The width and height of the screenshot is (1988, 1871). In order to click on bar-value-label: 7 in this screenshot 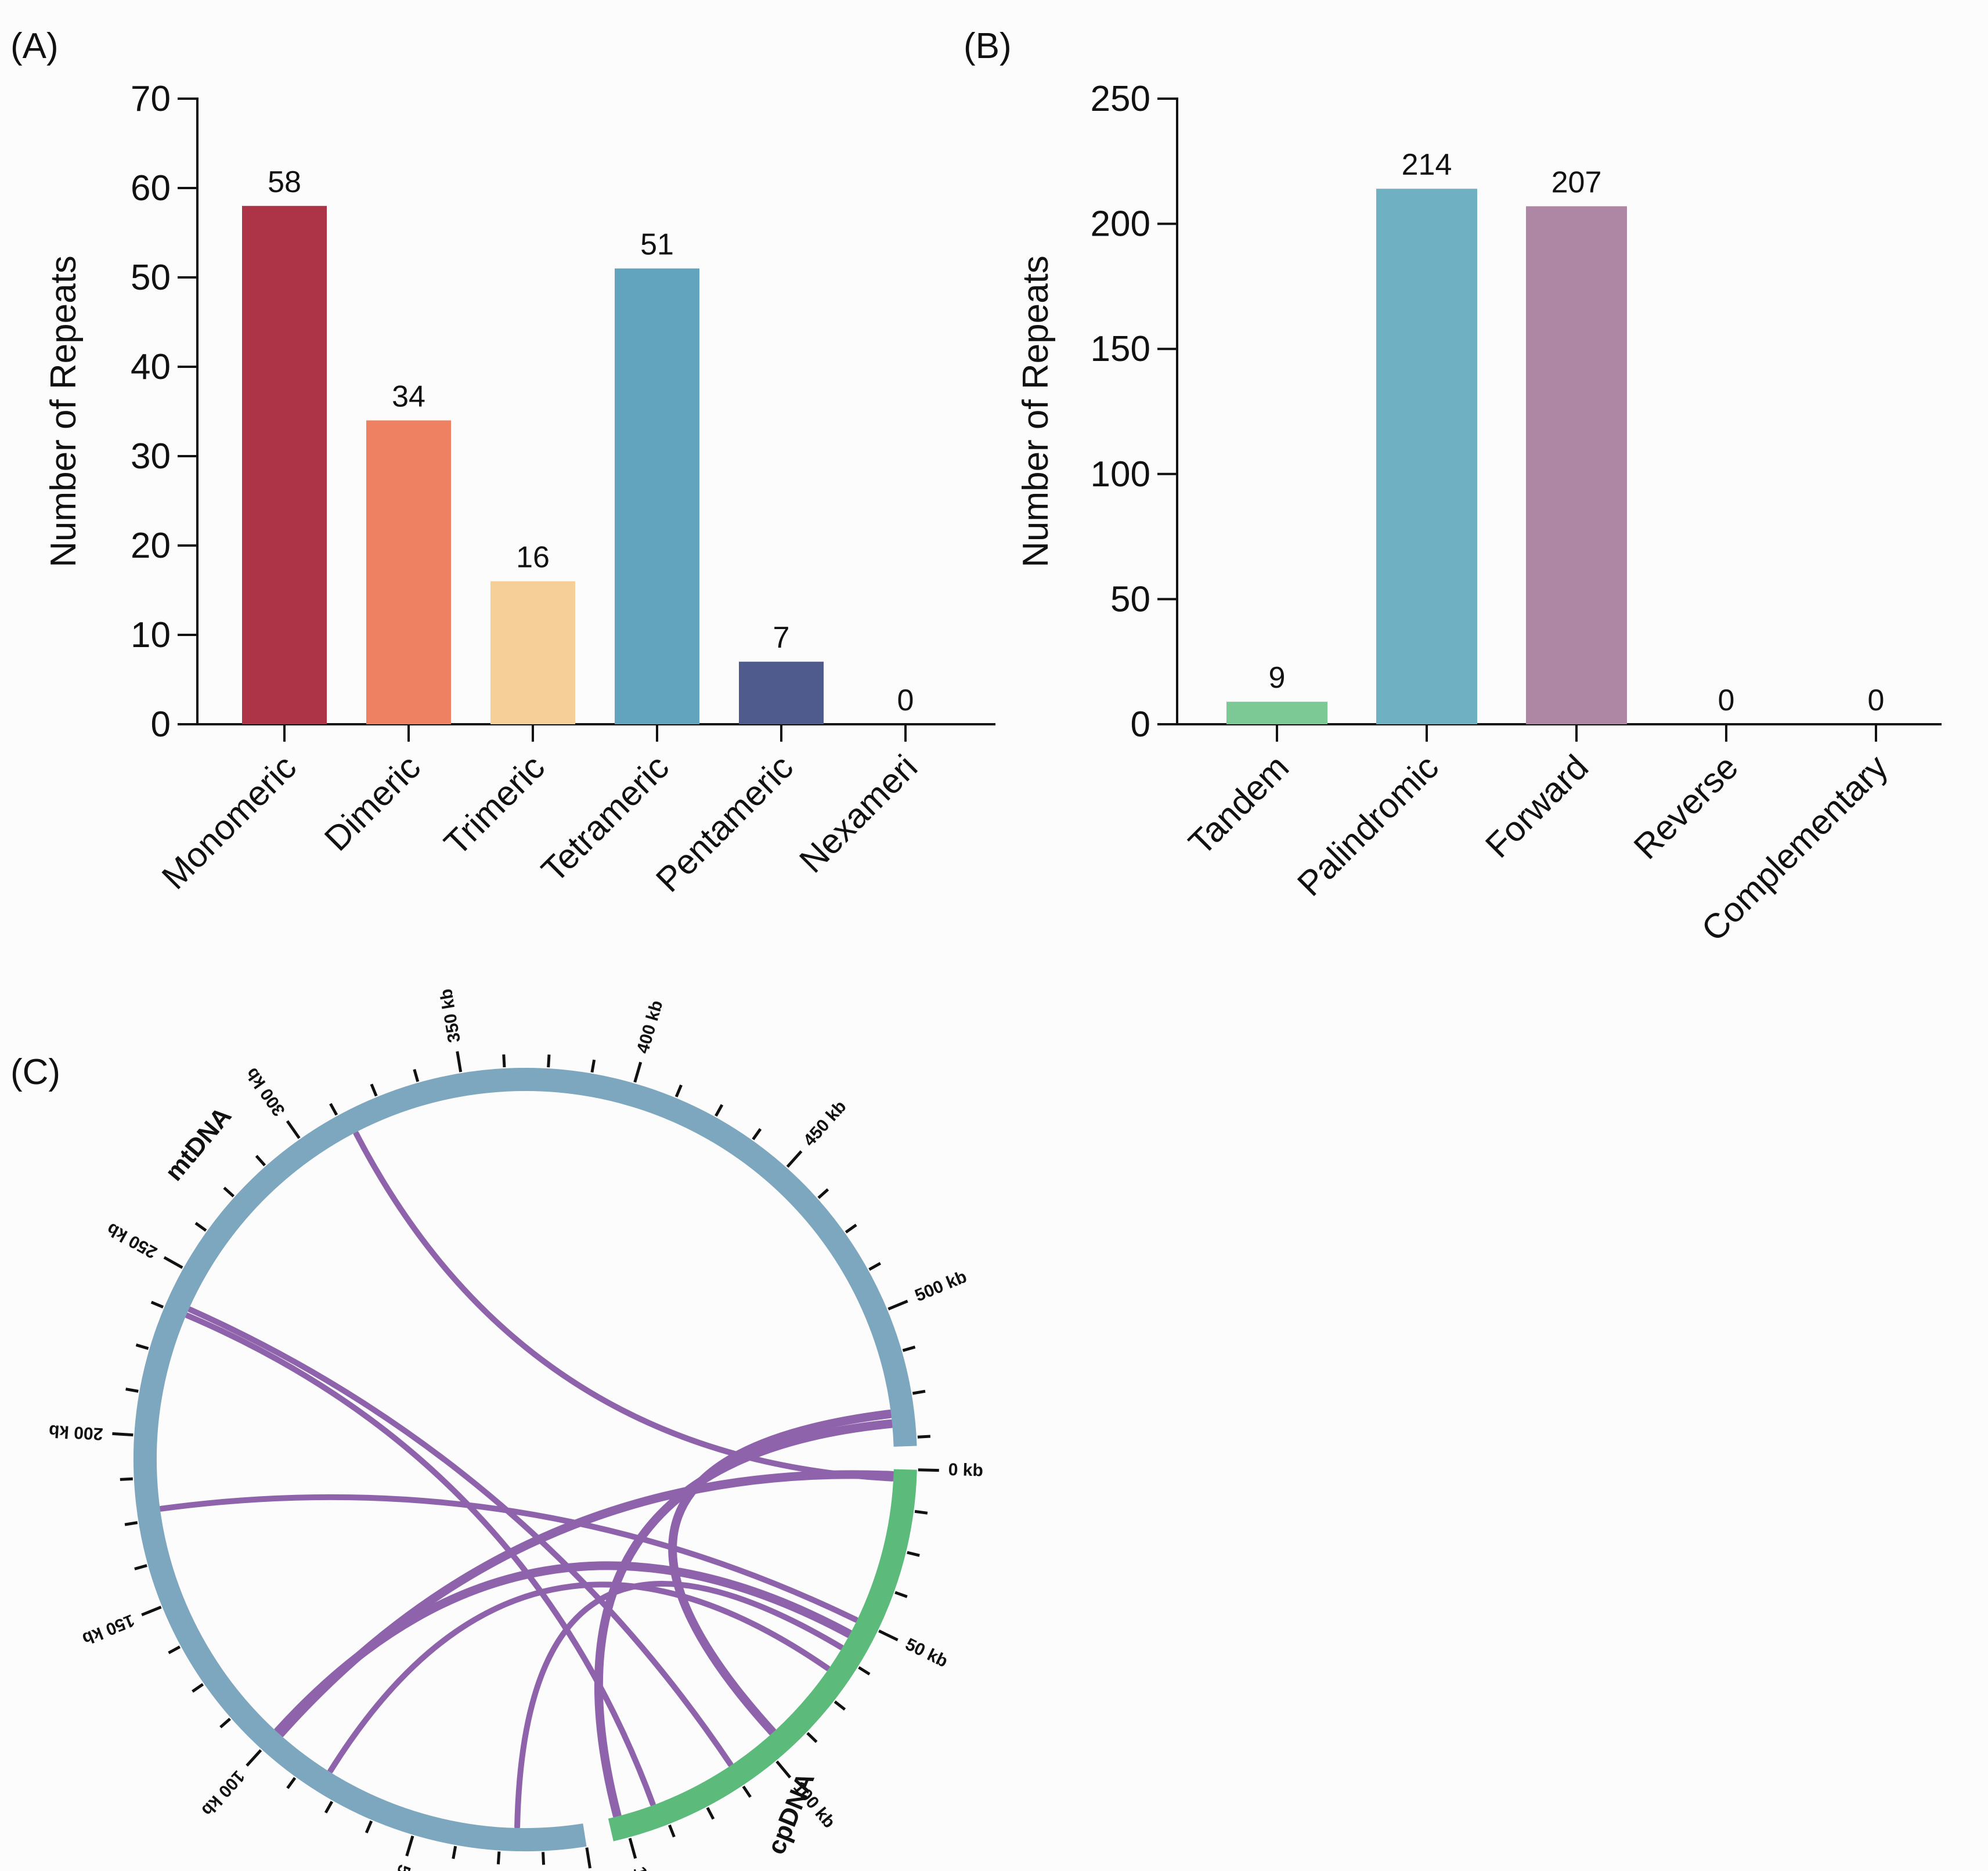, I will do `click(782, 638)`.